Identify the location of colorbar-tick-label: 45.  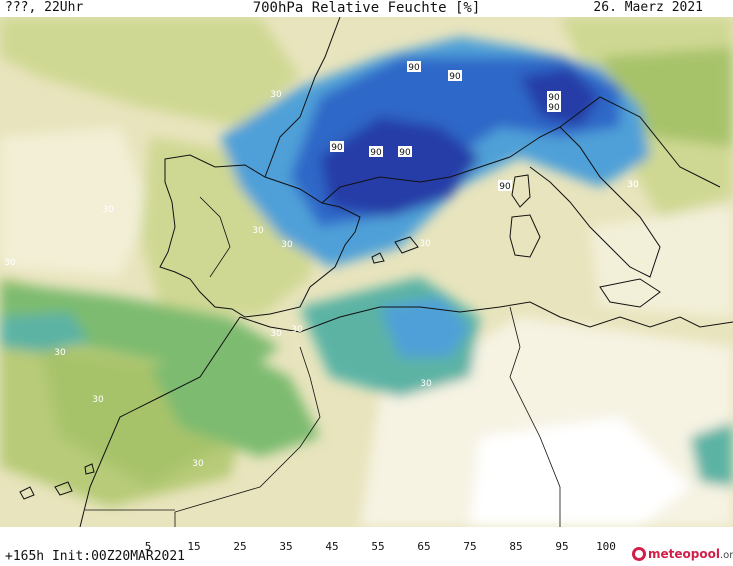
(332, 546).